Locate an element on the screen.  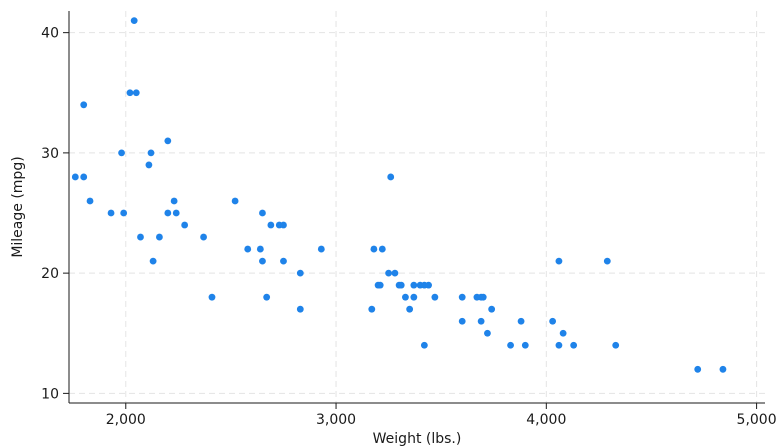
x-tick-label: 3,000 is located at coordinates (336, 420).